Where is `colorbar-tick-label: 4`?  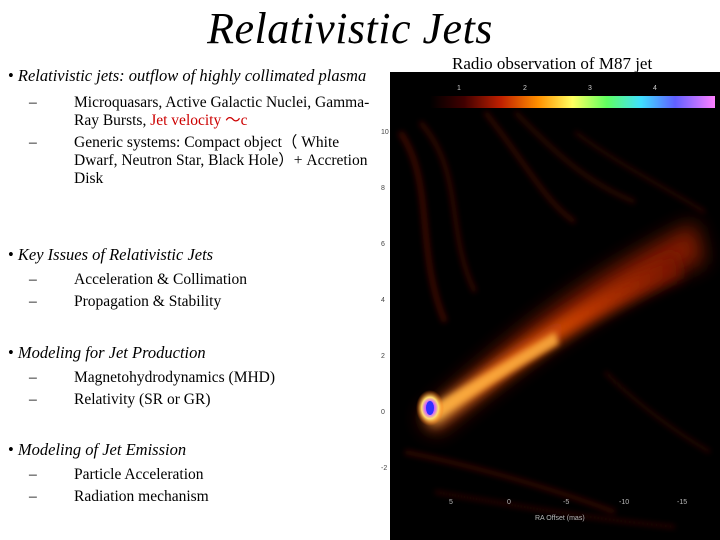
colorbar-tick-label: 4 is located at coordinates (655, 88).